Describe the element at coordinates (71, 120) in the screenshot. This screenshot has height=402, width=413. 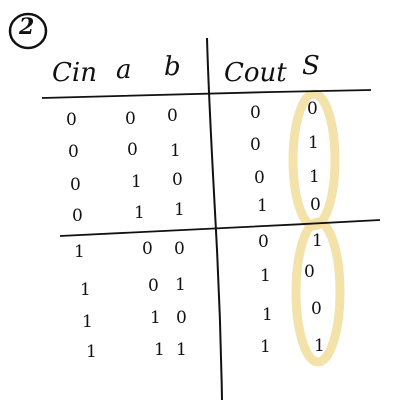
I see `cell-r0-cin: 0` at that location.